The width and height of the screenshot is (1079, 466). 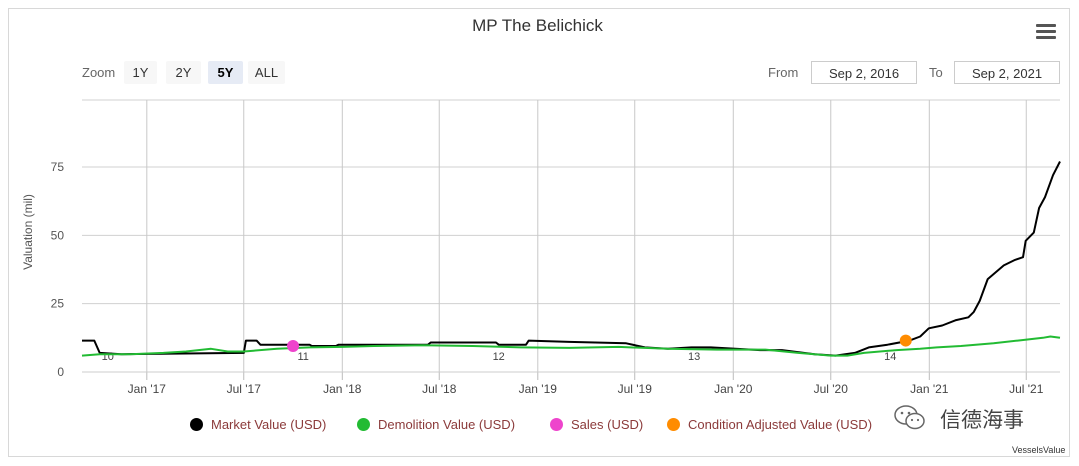 I want to click on age-label: 13, so click(x=694, y=357).